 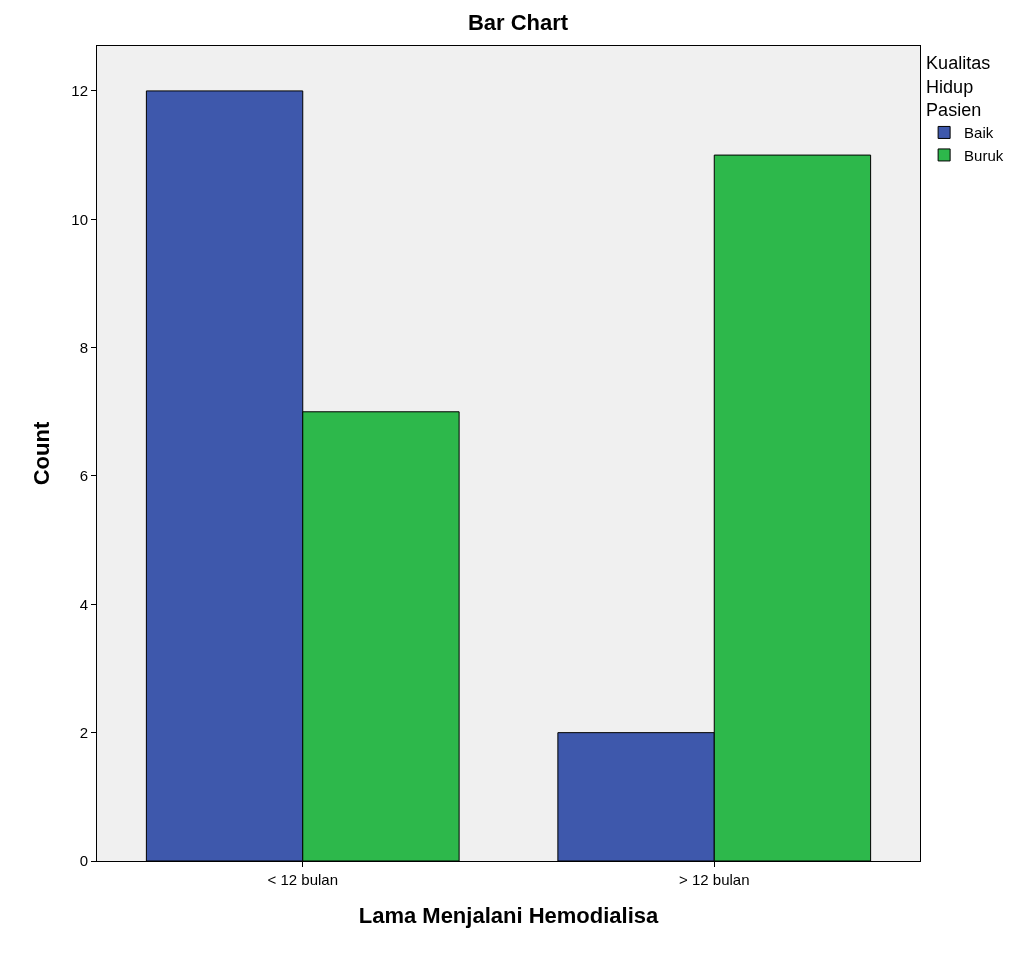 What do you see at coordinates (984, 155) in the screenshot?
I see `legend-label: Buruk` at bounding box center [984, 155].